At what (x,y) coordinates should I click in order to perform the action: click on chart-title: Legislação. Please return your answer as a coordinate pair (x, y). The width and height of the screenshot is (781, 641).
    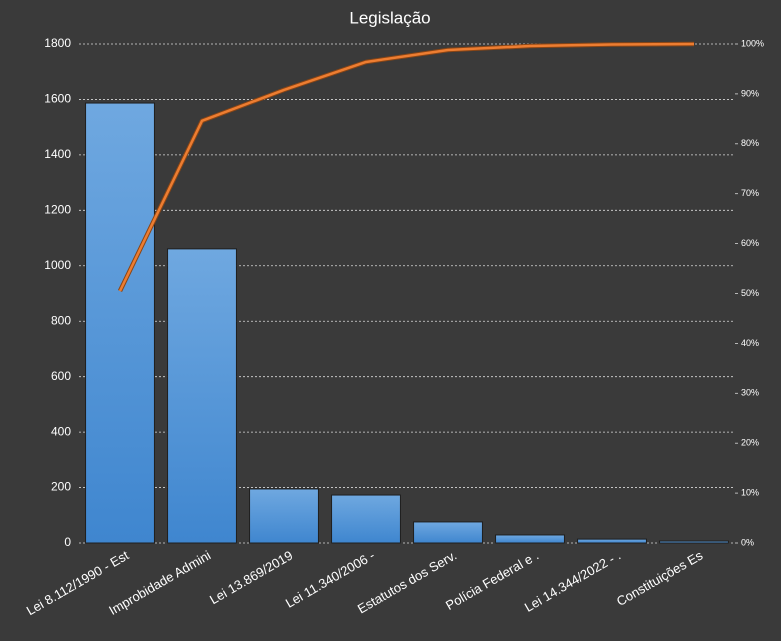
    Looking at the image, I should click on (389, 17).